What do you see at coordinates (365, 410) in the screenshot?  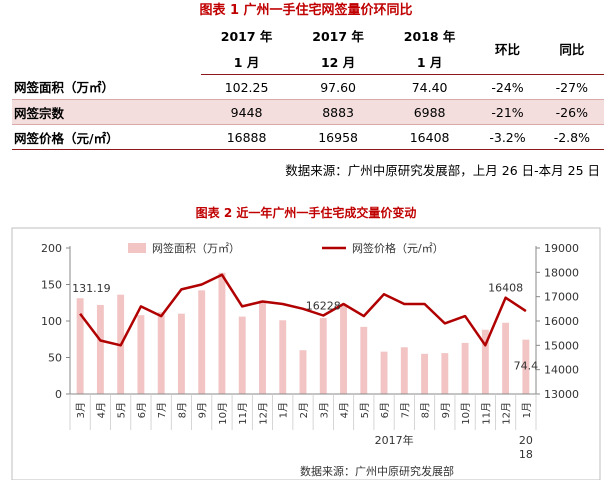 I see `category-label: 5月` at bounding box center [365, 410].